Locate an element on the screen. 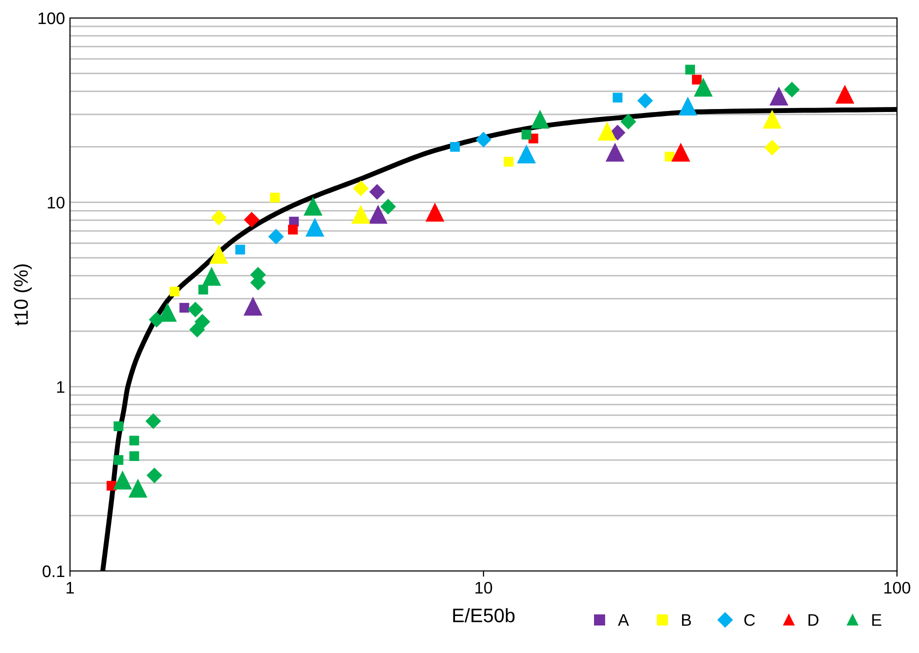 The width and height of the screenshot is (919, 653). y-tick-label: 1 is located at coordinates (60, 387).